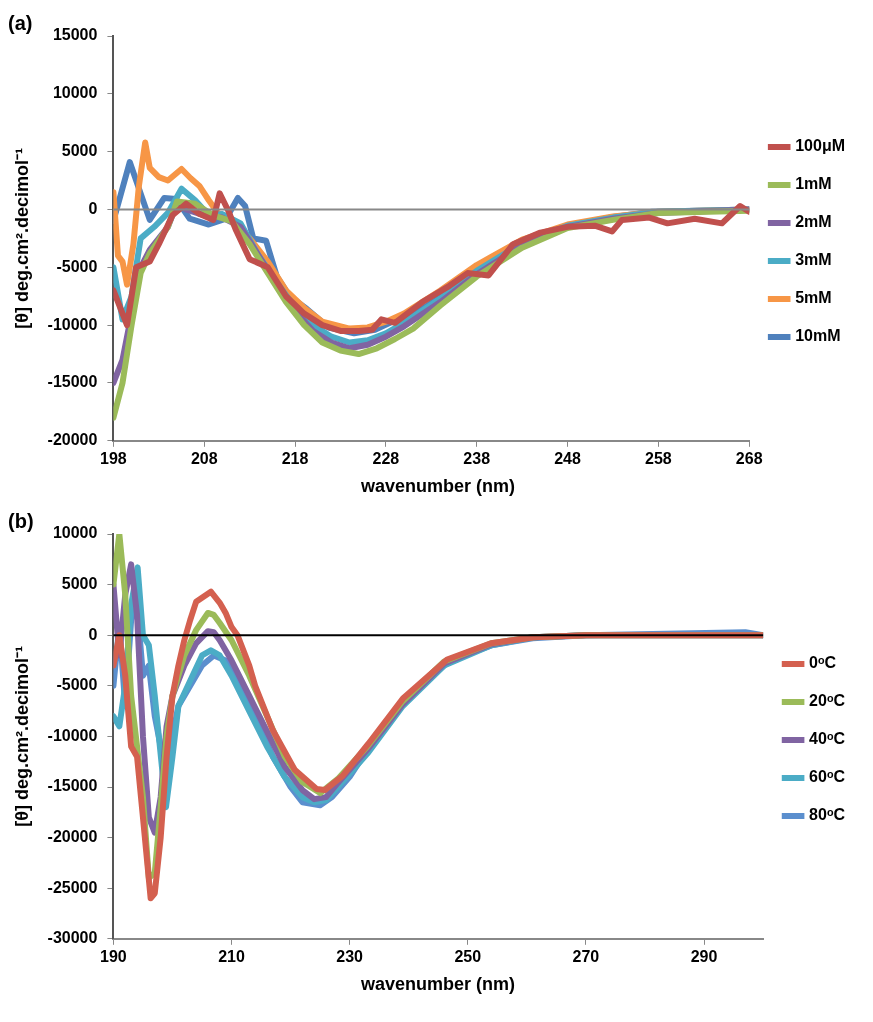 Image resolution: width=873 pixels, height=1022 pixels. What do you see at coordinates (813, 184) in the screenshot?
I see `legend-label: 1mM` at bounding box center [813, 184].